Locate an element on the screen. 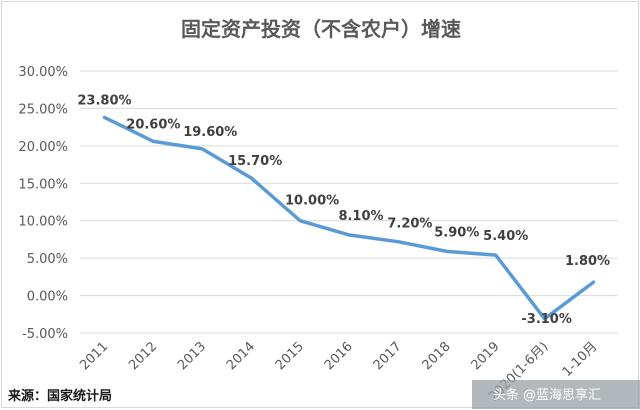 The image size is (640, 410). data-label: -3.10% is located at coordinates (546, 319).